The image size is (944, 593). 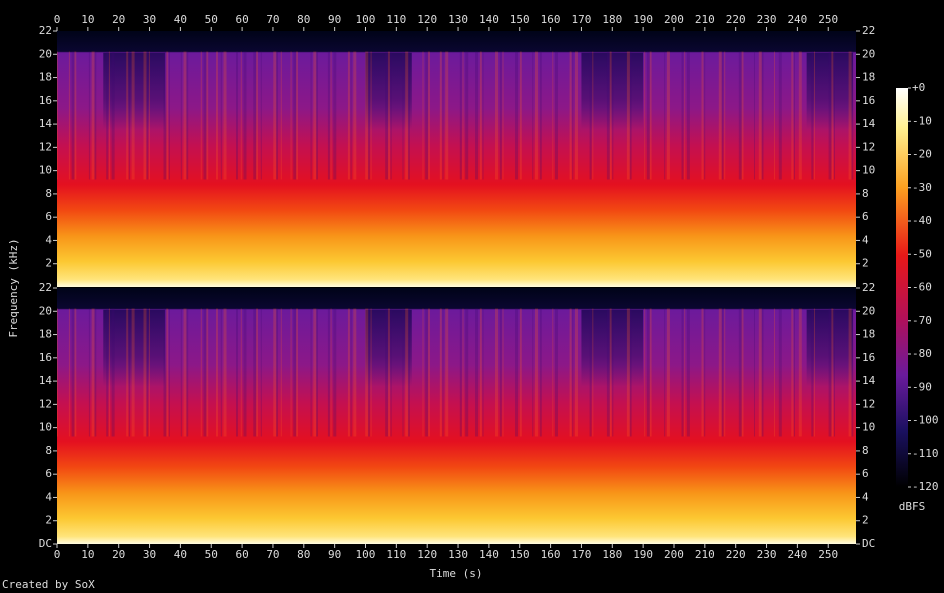 What do you see at coordinates (868, 53) in the screenshot?
I see `y-tick-label: 20` at bounding box center [868, 53].